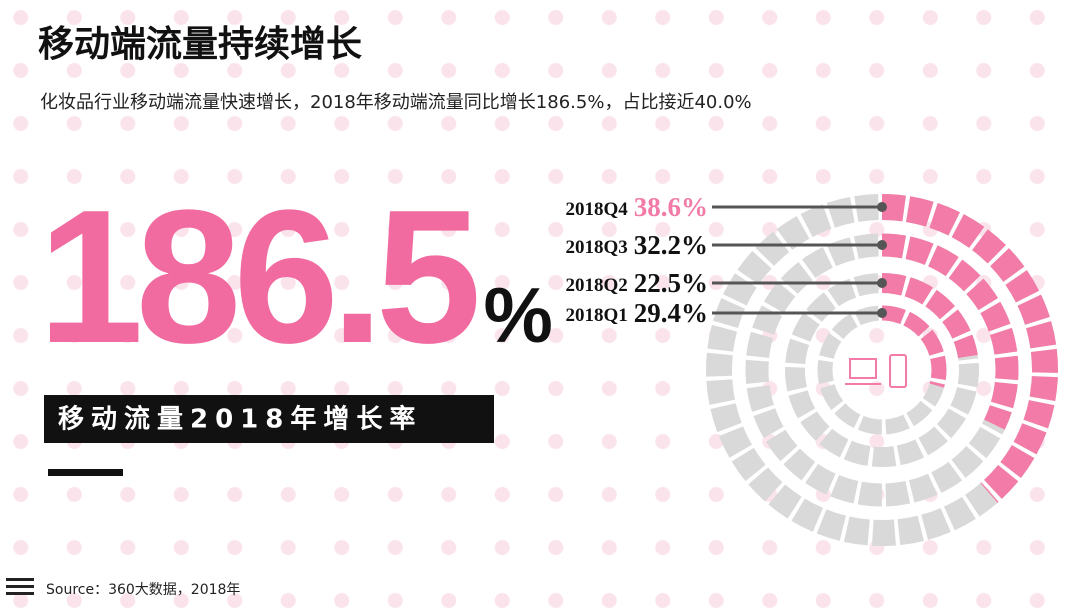  Describe the element at coordinates (596, 315) in the screenshot. I see `category-label: 2018Q1` at that location.